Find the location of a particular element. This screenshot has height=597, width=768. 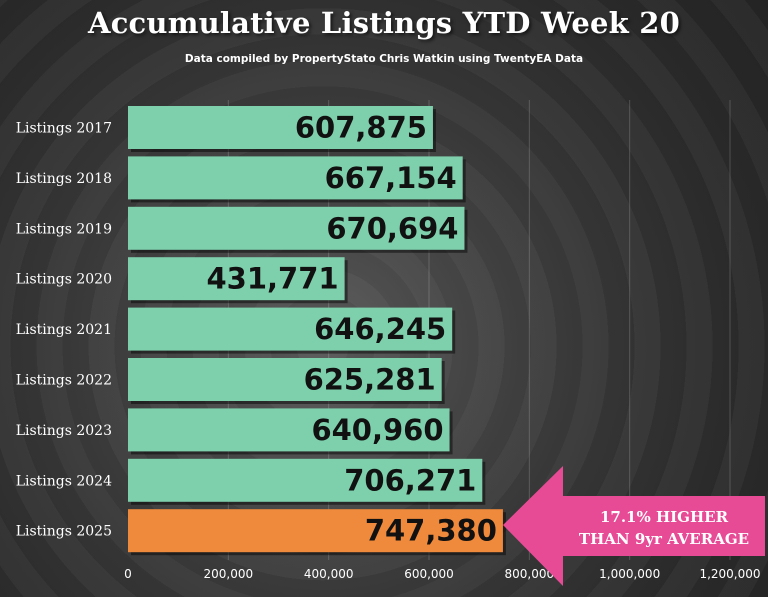

value-label: 646,245 is located at coordinates (380, 329).